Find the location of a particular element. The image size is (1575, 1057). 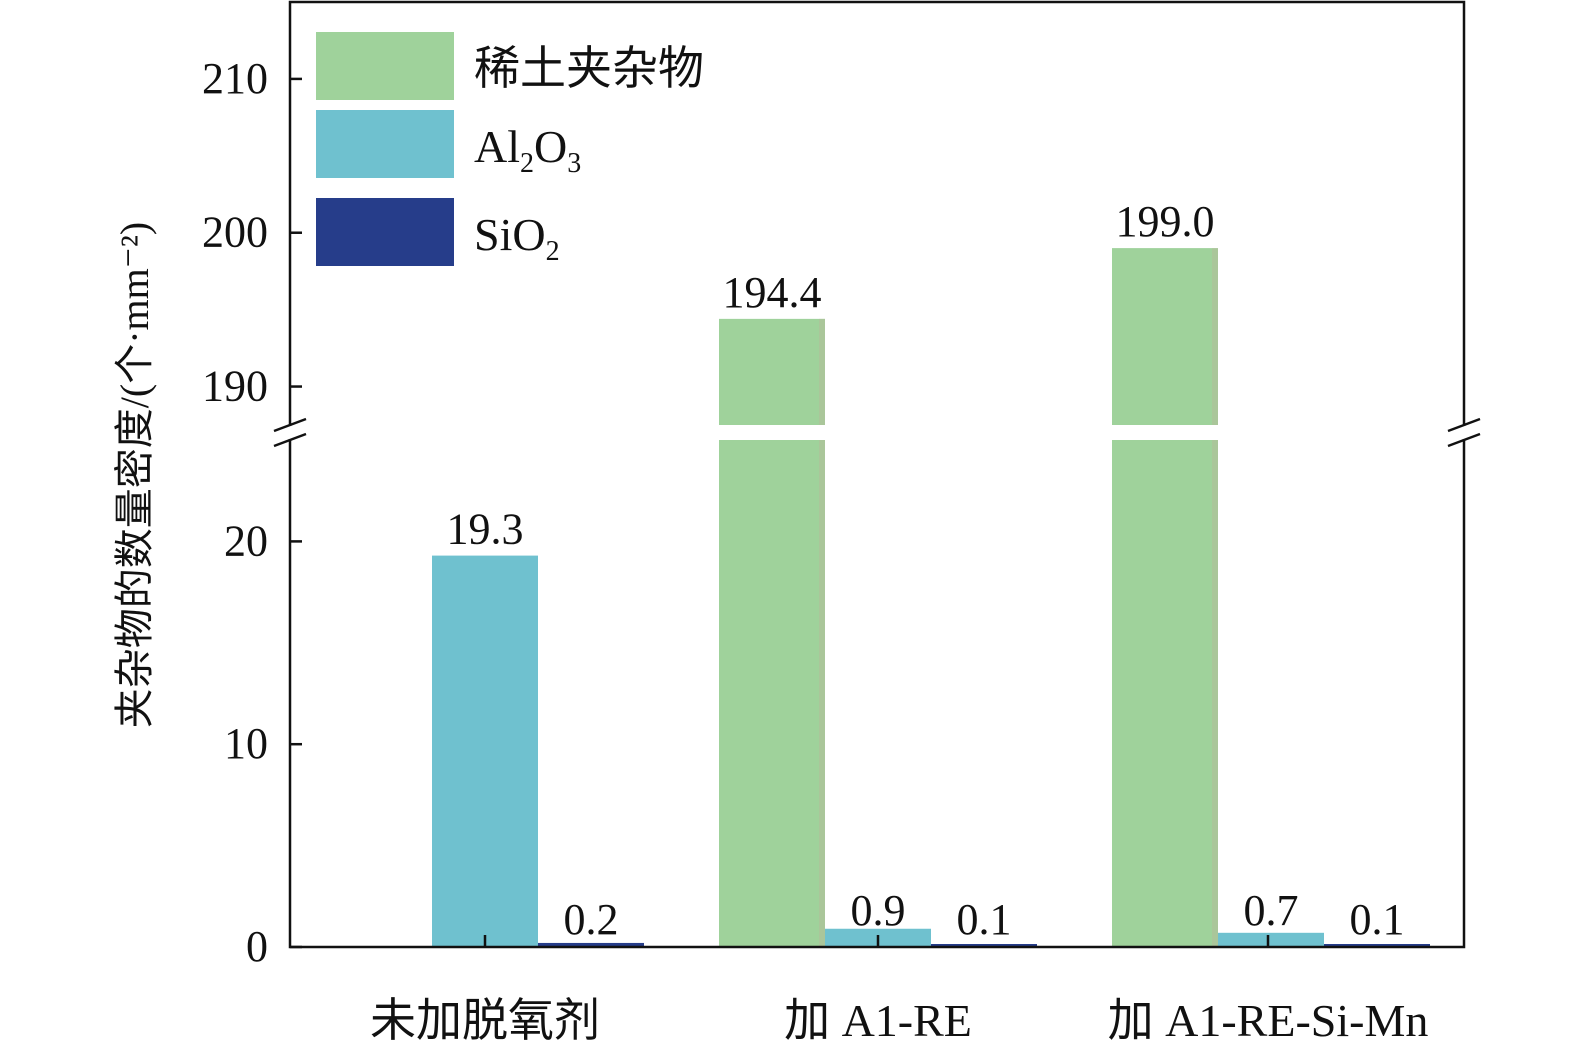

y-tick-label: 200 is located at coordinates (235, 232).